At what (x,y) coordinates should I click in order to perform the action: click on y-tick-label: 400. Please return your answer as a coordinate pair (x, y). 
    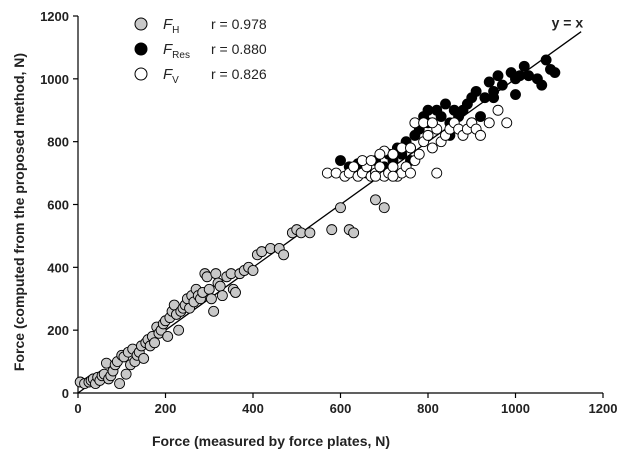
    Looking at the image, I should click on (58, 267).